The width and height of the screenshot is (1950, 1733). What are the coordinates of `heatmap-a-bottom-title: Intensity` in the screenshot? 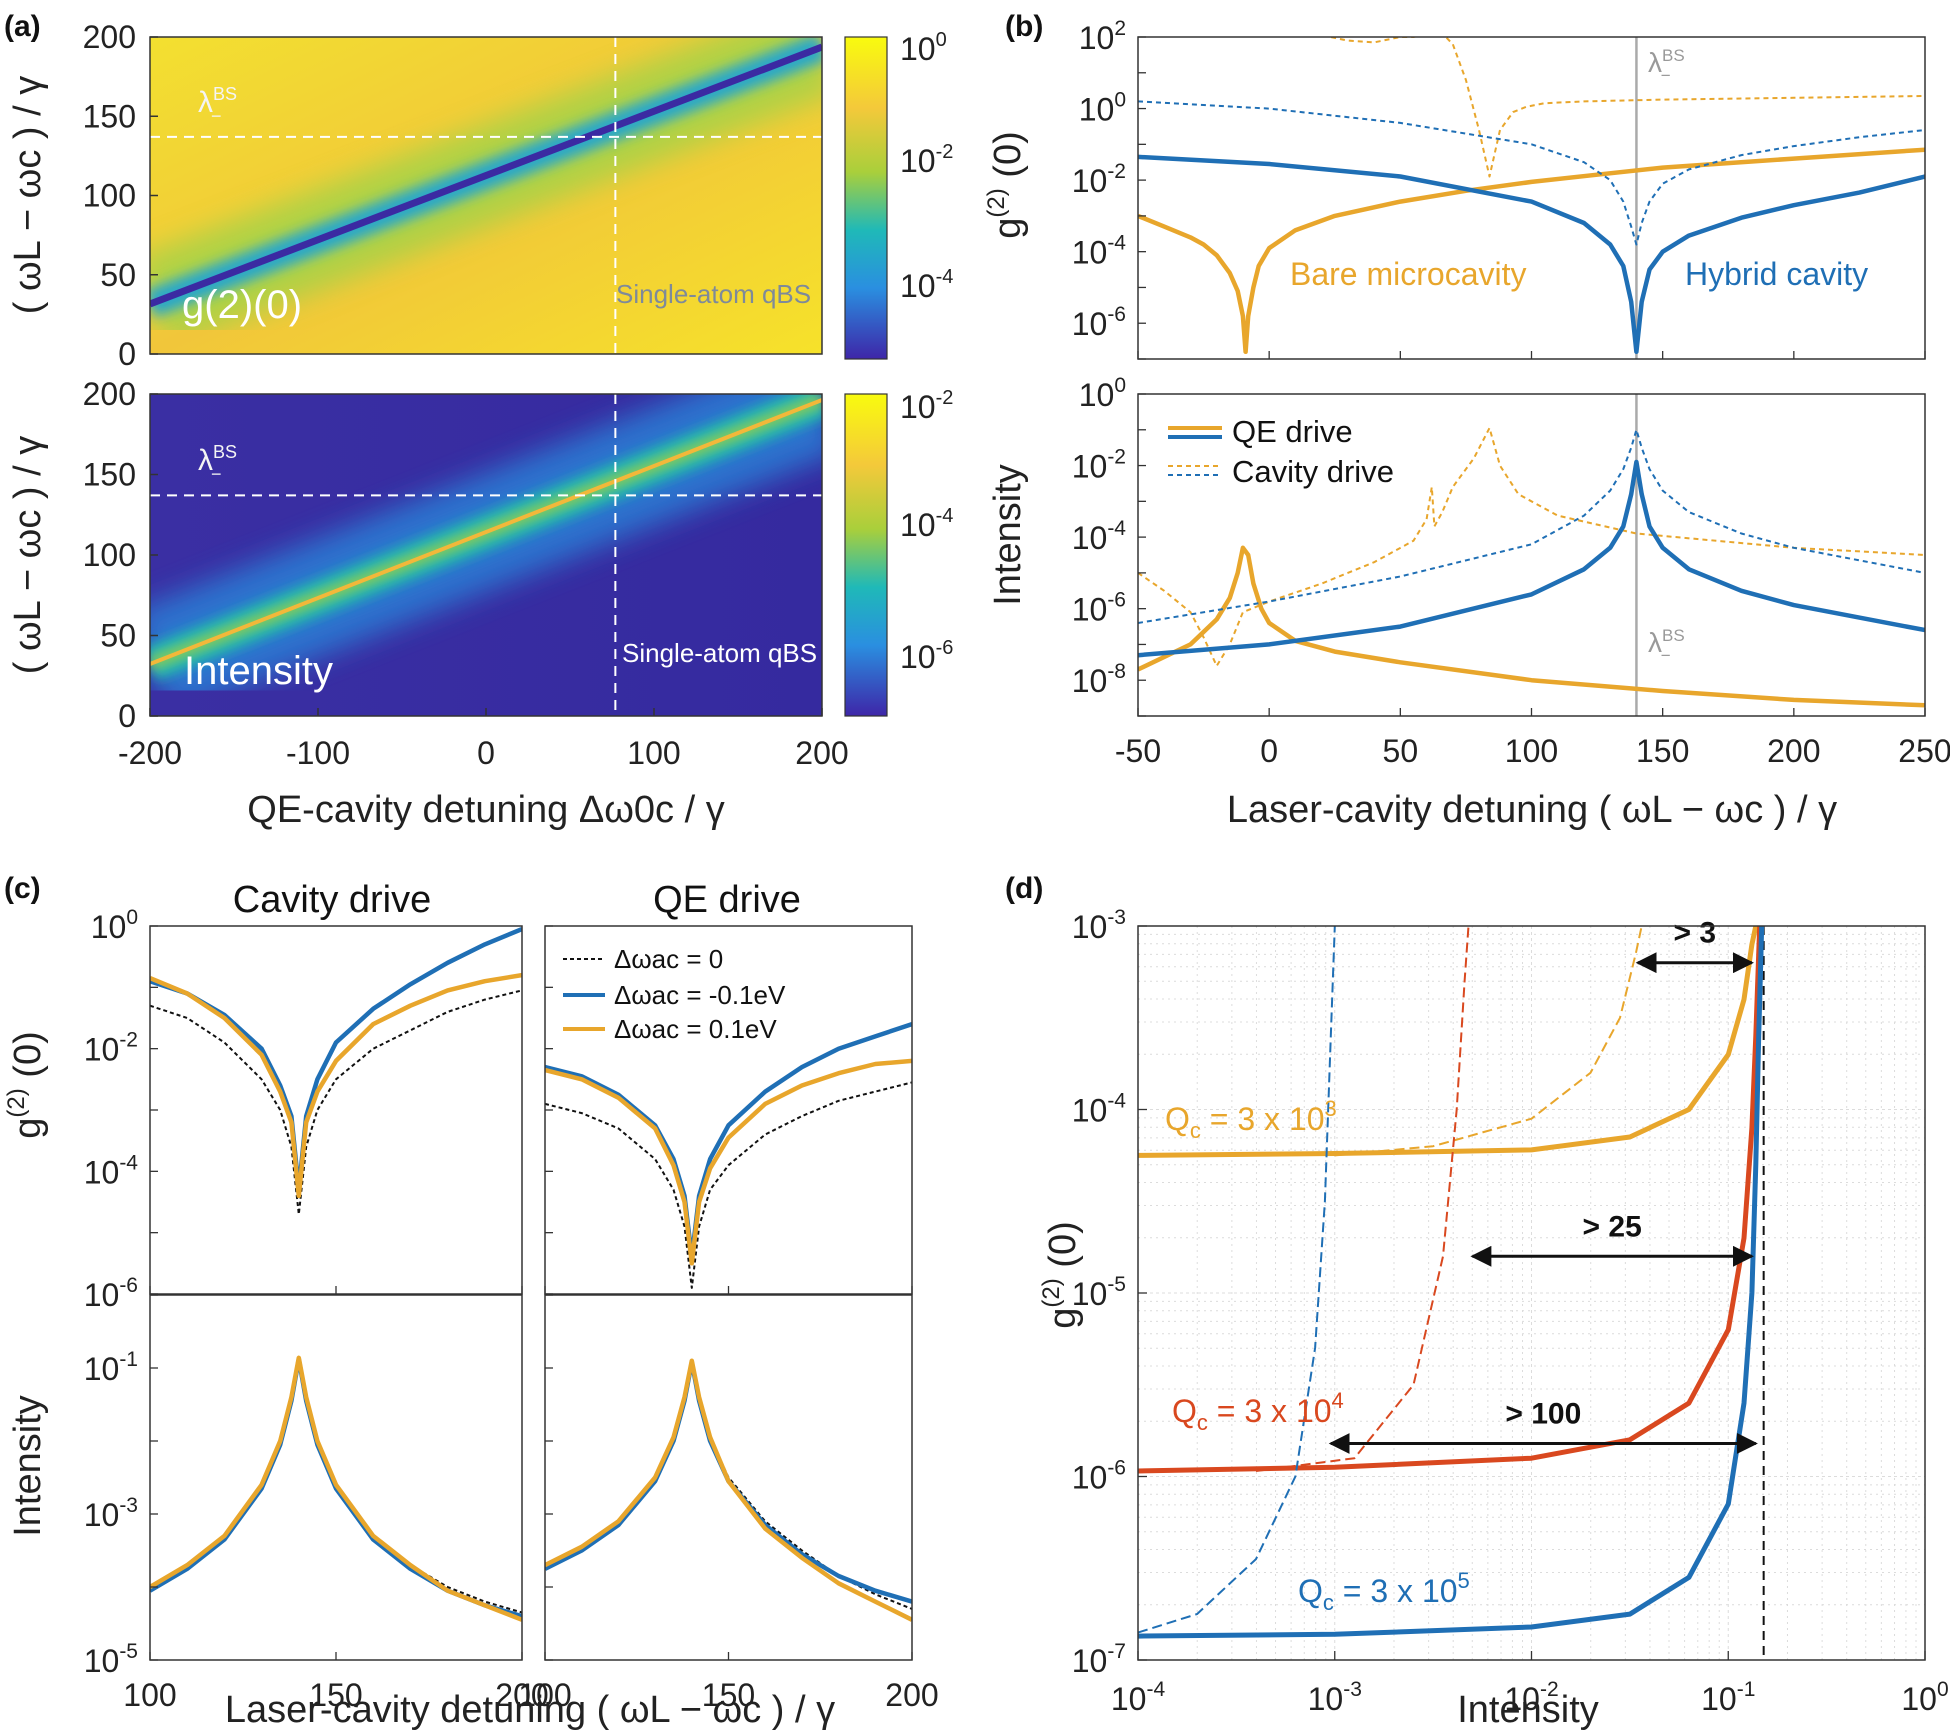 It's located at (258, 671).